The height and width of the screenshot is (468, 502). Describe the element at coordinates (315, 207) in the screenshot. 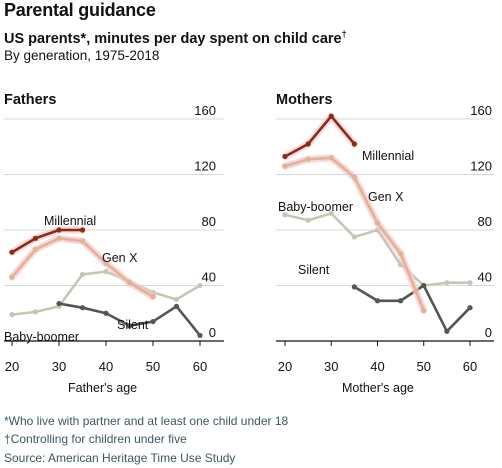

I see `series-label-baby-boomer-mothers: Baby-boomer` at that location.